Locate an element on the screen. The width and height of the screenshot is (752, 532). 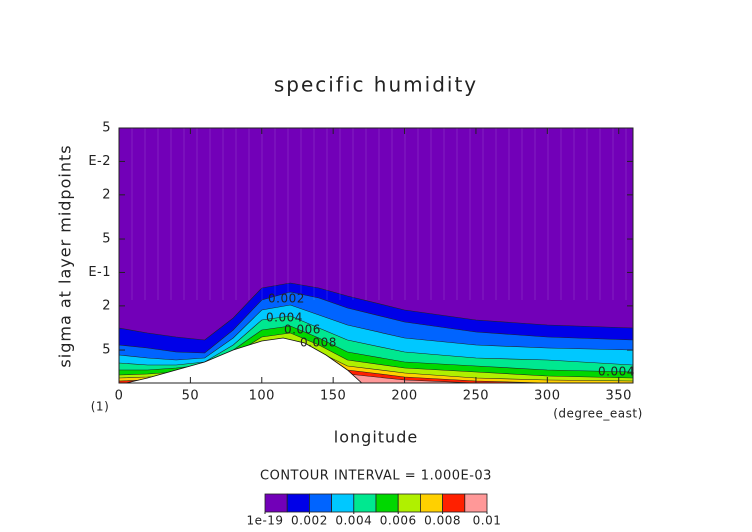
x-tick-label: 300 is located at coordinates (547, 396).